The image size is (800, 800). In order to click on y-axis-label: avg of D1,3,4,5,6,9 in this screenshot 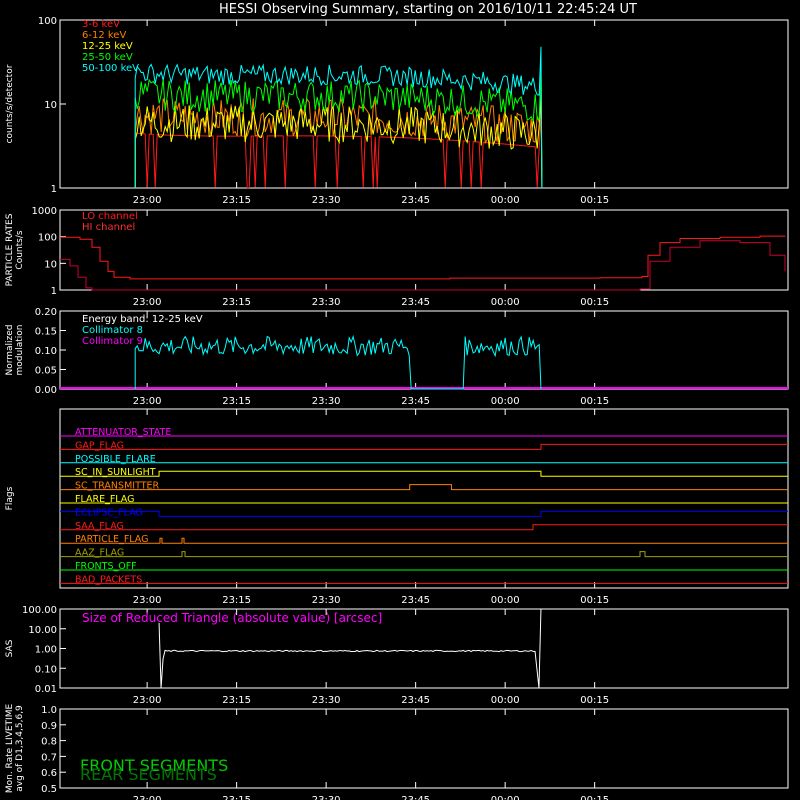, I will do `click(20, 748)`.